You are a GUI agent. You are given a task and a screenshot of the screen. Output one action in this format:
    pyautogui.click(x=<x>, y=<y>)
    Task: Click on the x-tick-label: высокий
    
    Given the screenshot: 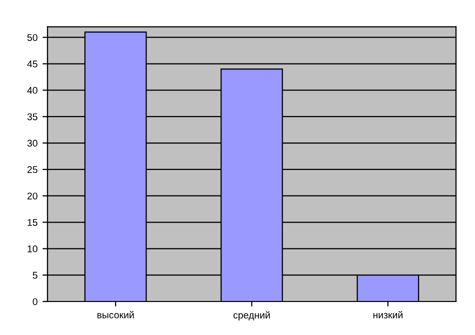 What is the action you would take?
    pyautogui.click(x=115, y=314)
    